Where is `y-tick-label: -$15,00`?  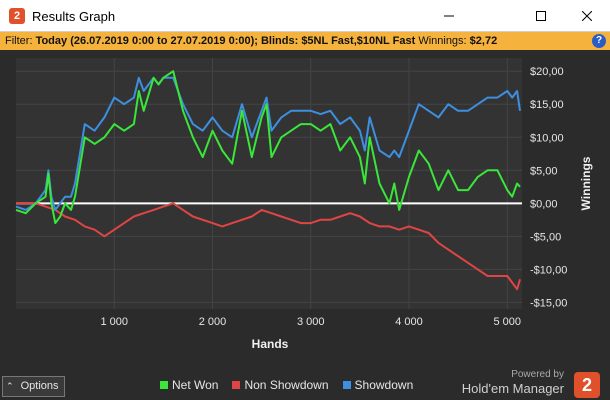 y-tick-label: -$15,00 is located at coordinates (548, 303).